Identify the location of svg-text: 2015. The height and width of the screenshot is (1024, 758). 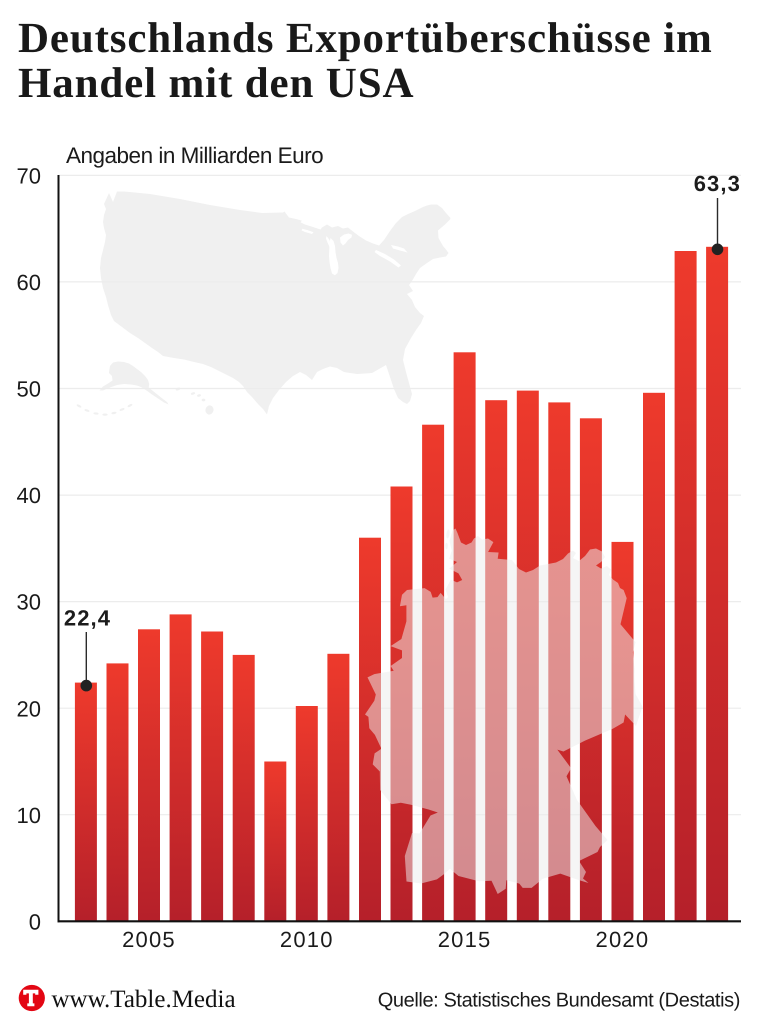
(465, 939).